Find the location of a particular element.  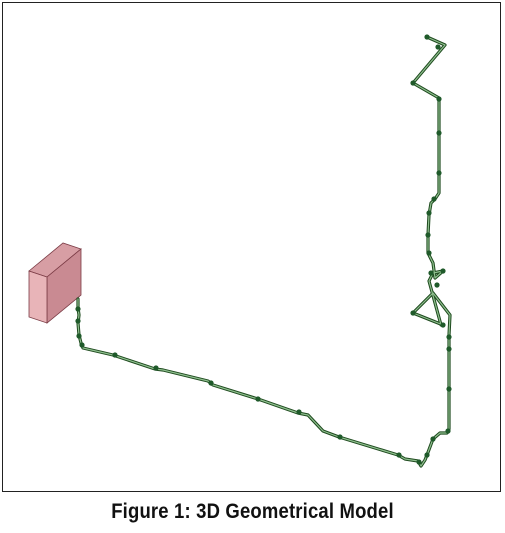

equipment-box is located at coordinates (55, 283).